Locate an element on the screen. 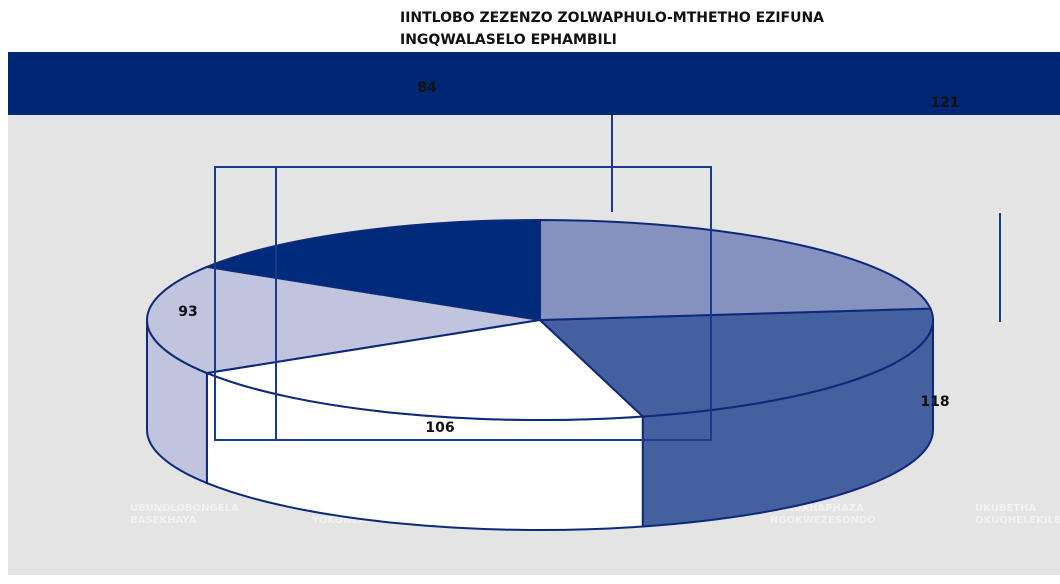 This screenshot has height=584, width=1060. value-label: 106 is located at coordinates (439, 428).